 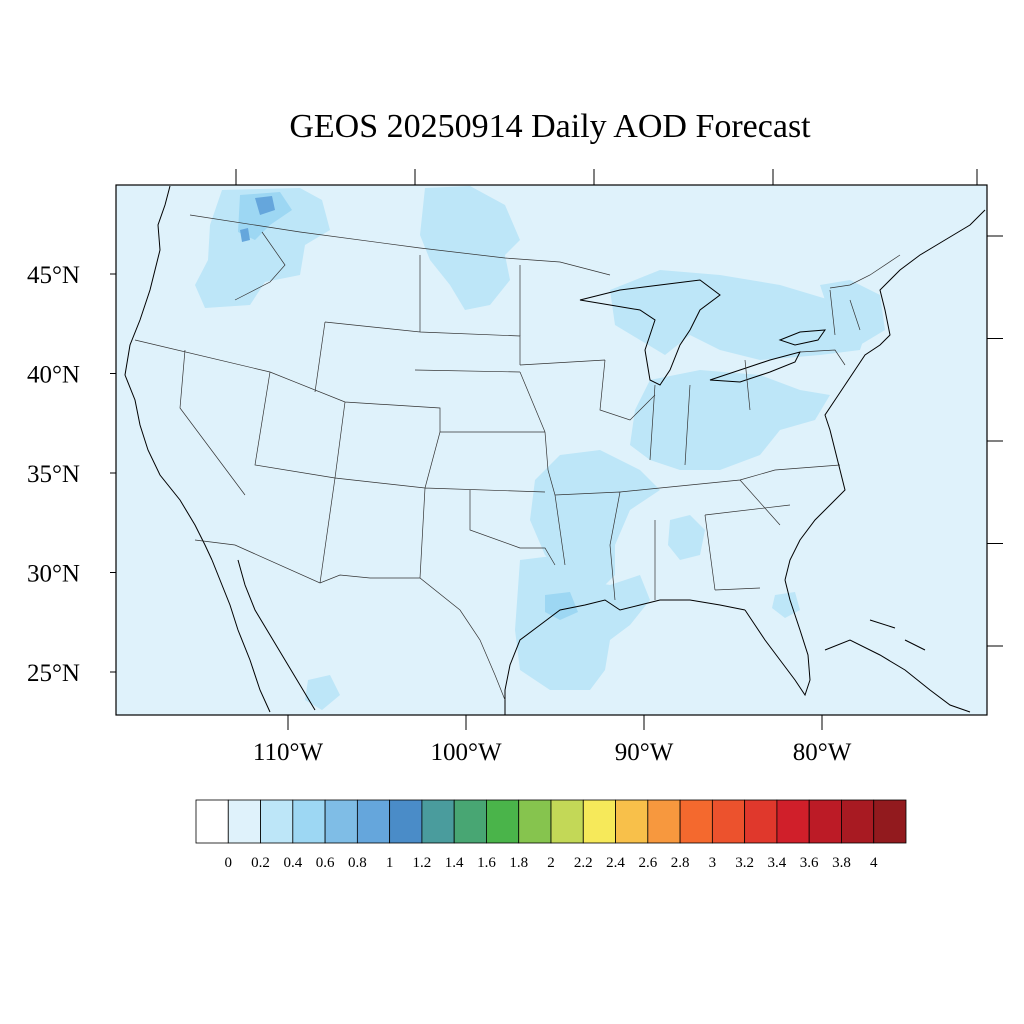 I want to click on colorbar-label: 3.4, so click(x=777, y=863).